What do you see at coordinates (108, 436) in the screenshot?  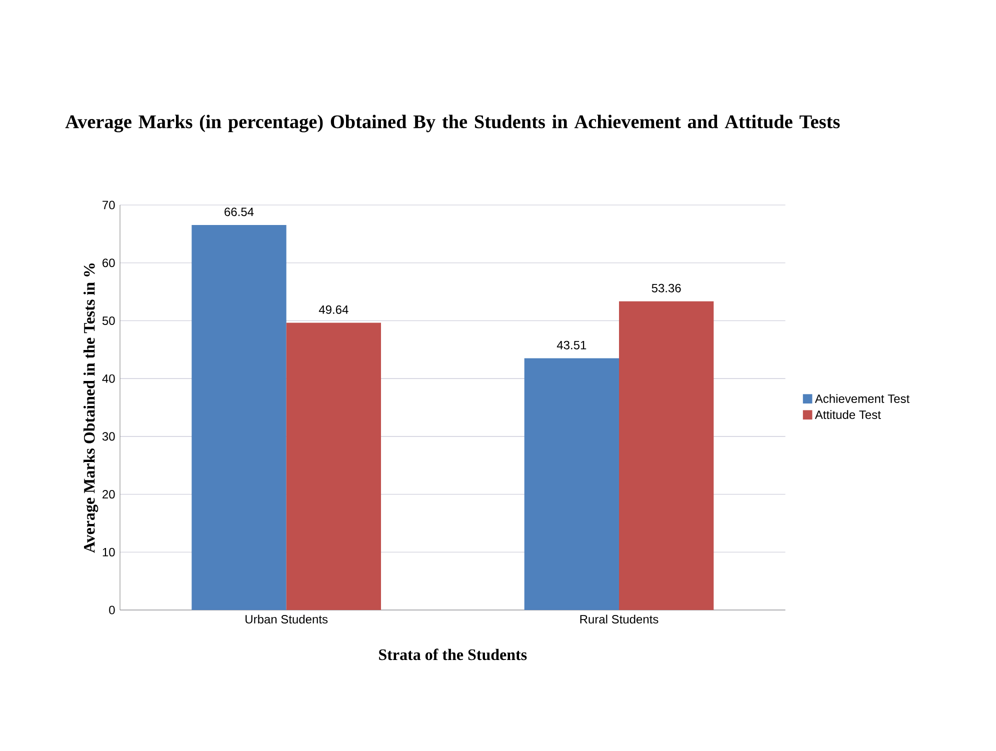 I see `y-tick-label: 30` at bounding box center [108, 436].